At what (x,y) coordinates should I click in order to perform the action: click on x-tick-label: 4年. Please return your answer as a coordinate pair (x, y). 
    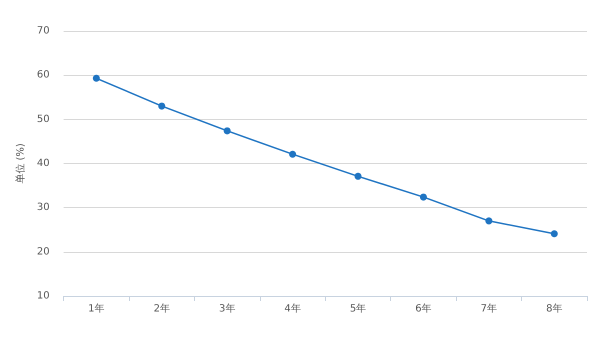
    Looking at the image, I should click on (292, 308).